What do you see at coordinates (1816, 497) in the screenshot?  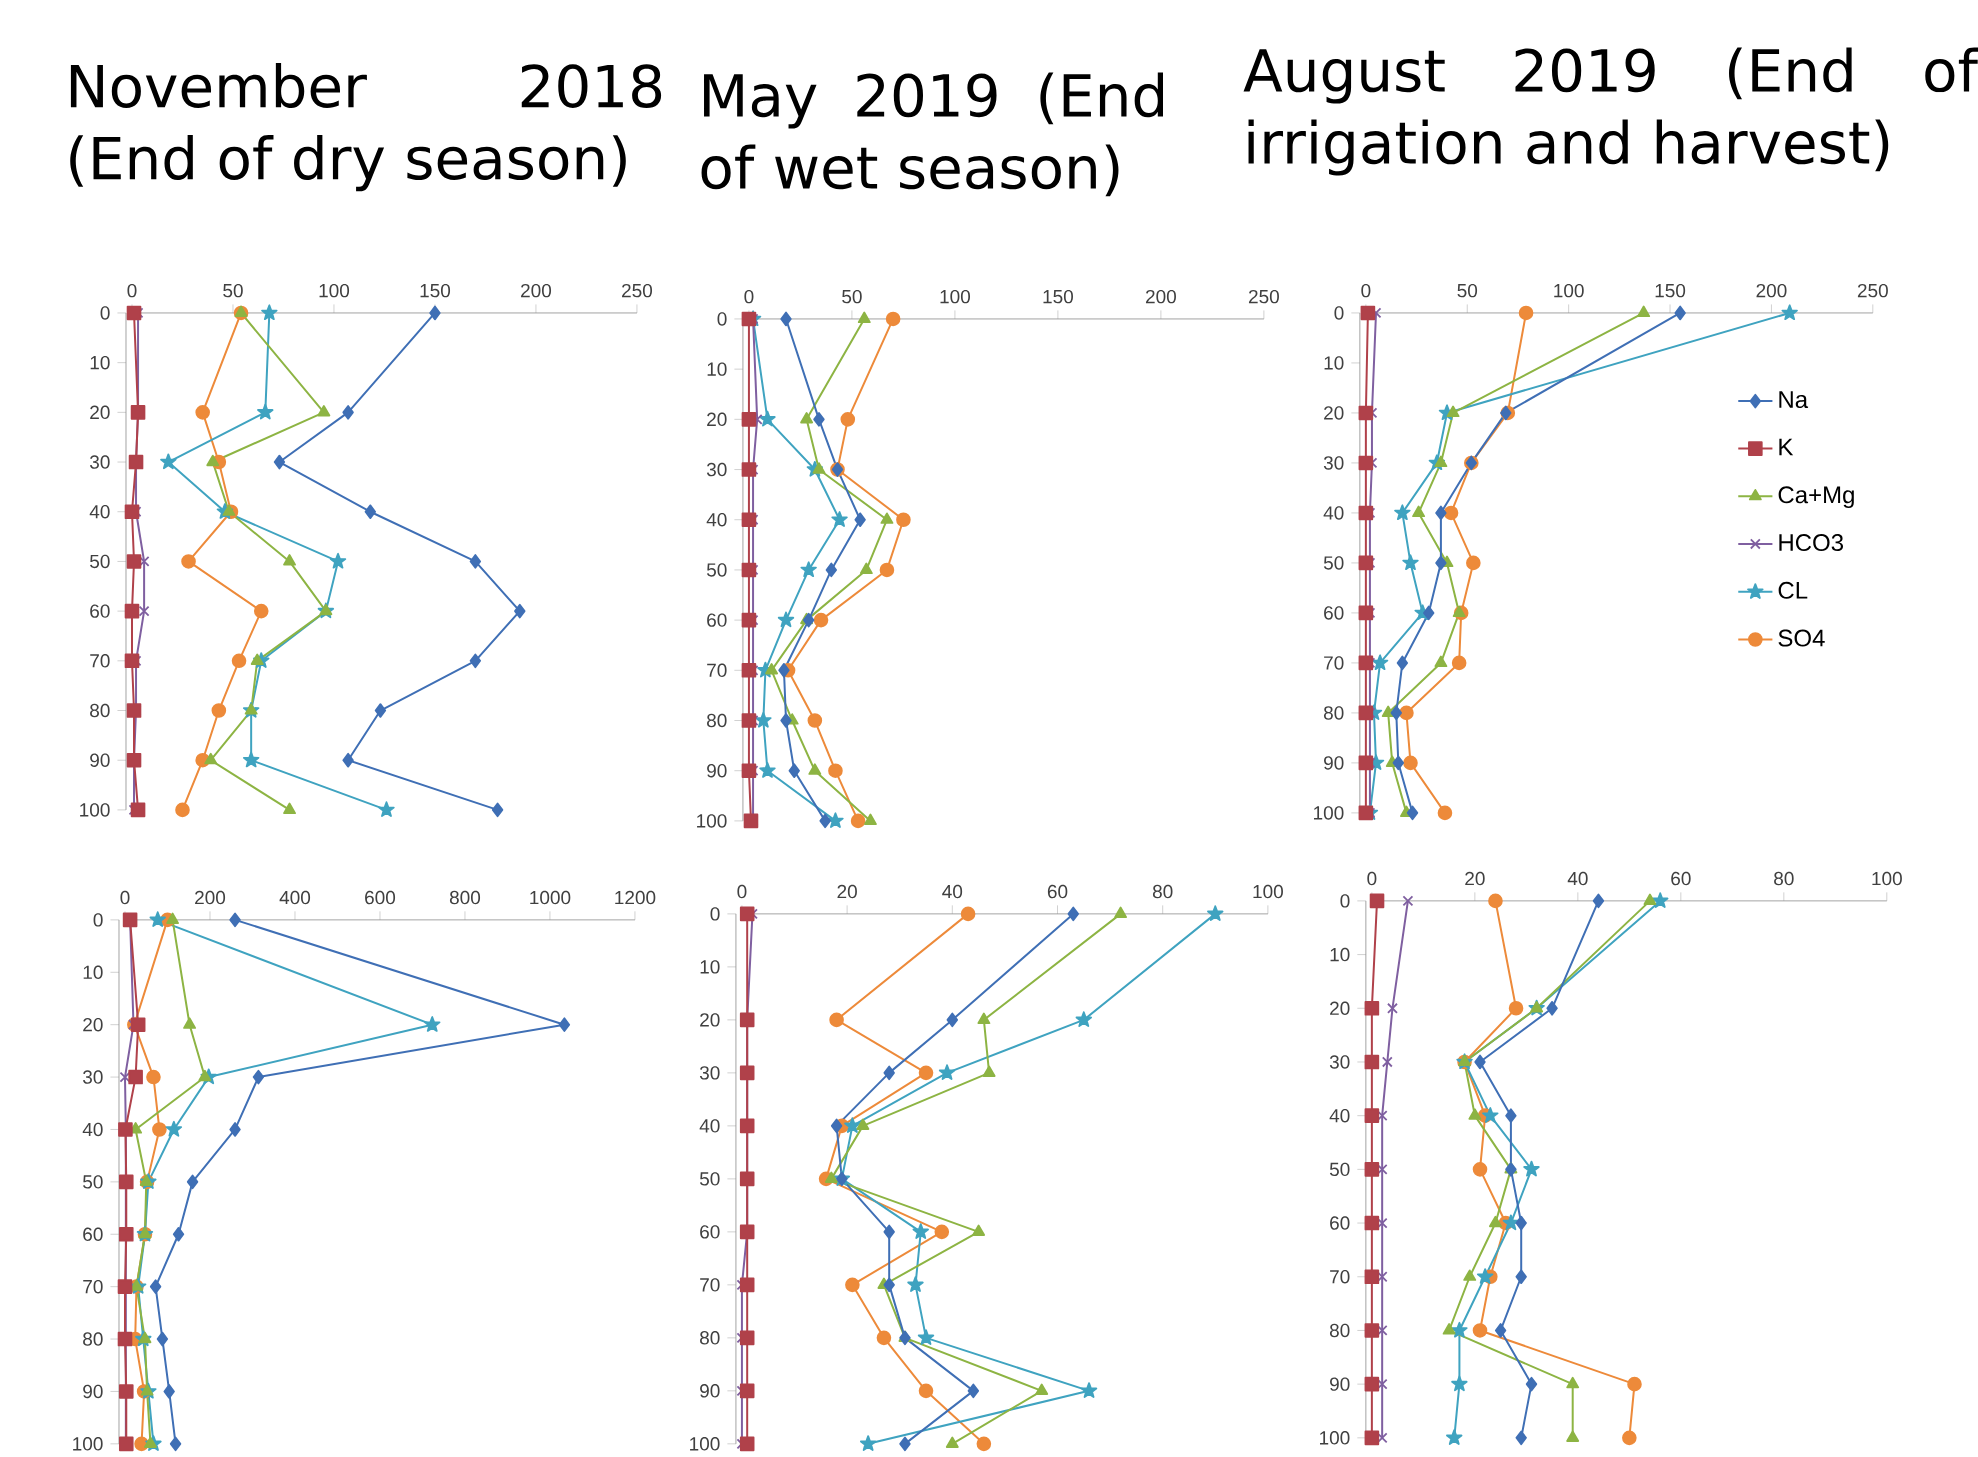 I see `legend-label: Ca+Mg` at bounding box center [1816, 497].